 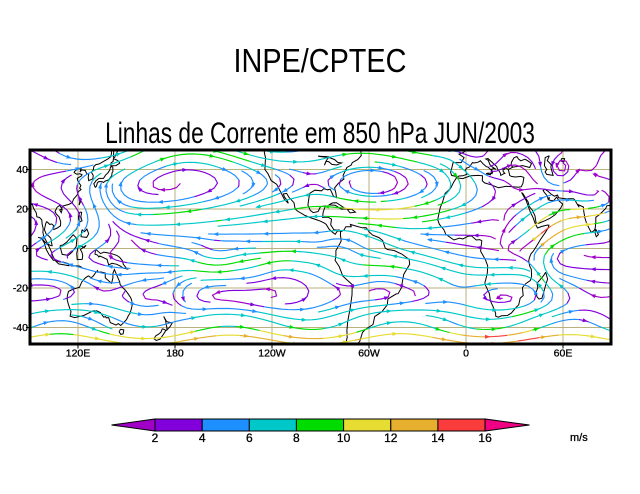 What do you see at coordinates (20, 289) in the screenshot?
I see `svg-text: -20` at bounding box center [20, 289].